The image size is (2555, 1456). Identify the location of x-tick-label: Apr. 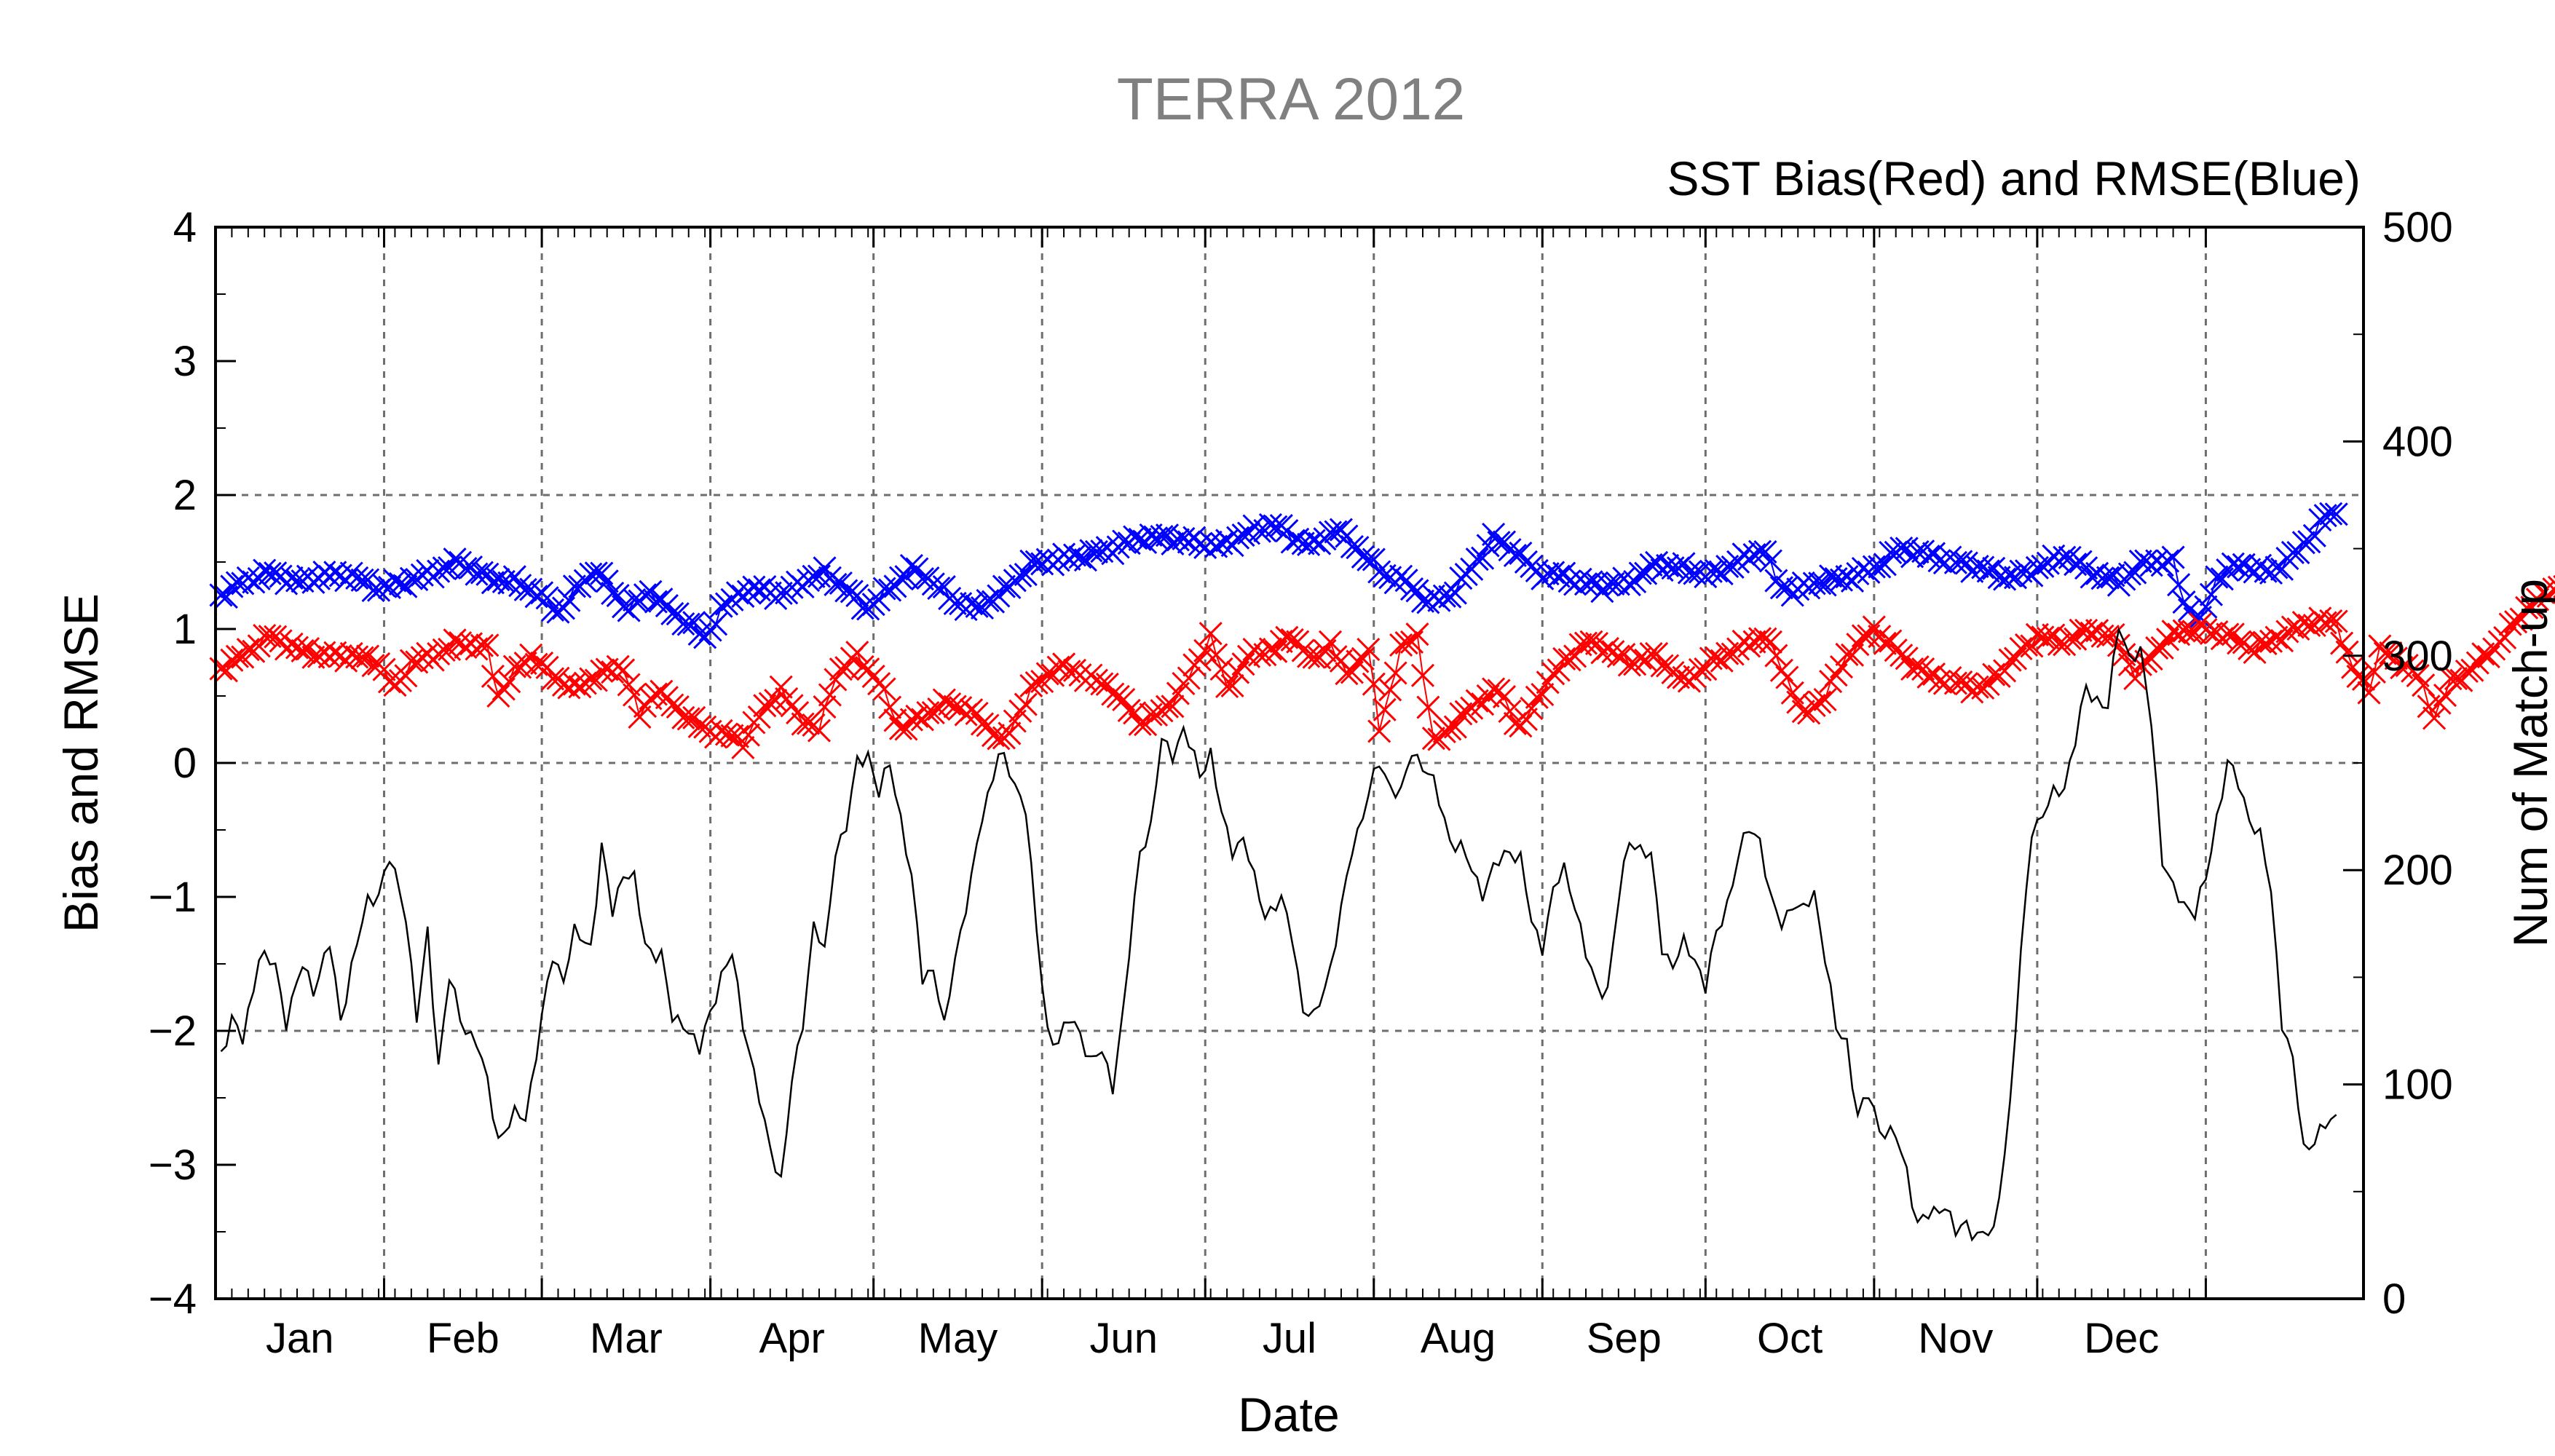
(792, 1338).